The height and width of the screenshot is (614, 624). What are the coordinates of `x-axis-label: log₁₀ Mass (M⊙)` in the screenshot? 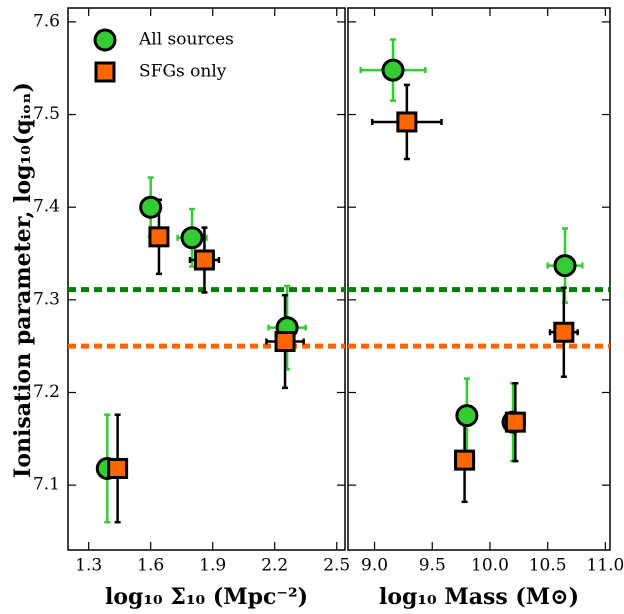 It's located at (479, 597).